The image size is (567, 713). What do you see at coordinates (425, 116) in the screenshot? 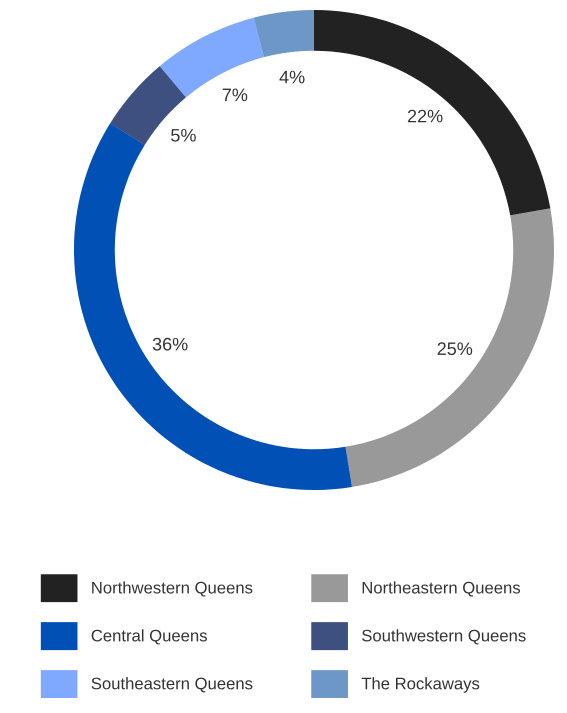
I see `data-label: 22%` at bounding box center [425, 116].